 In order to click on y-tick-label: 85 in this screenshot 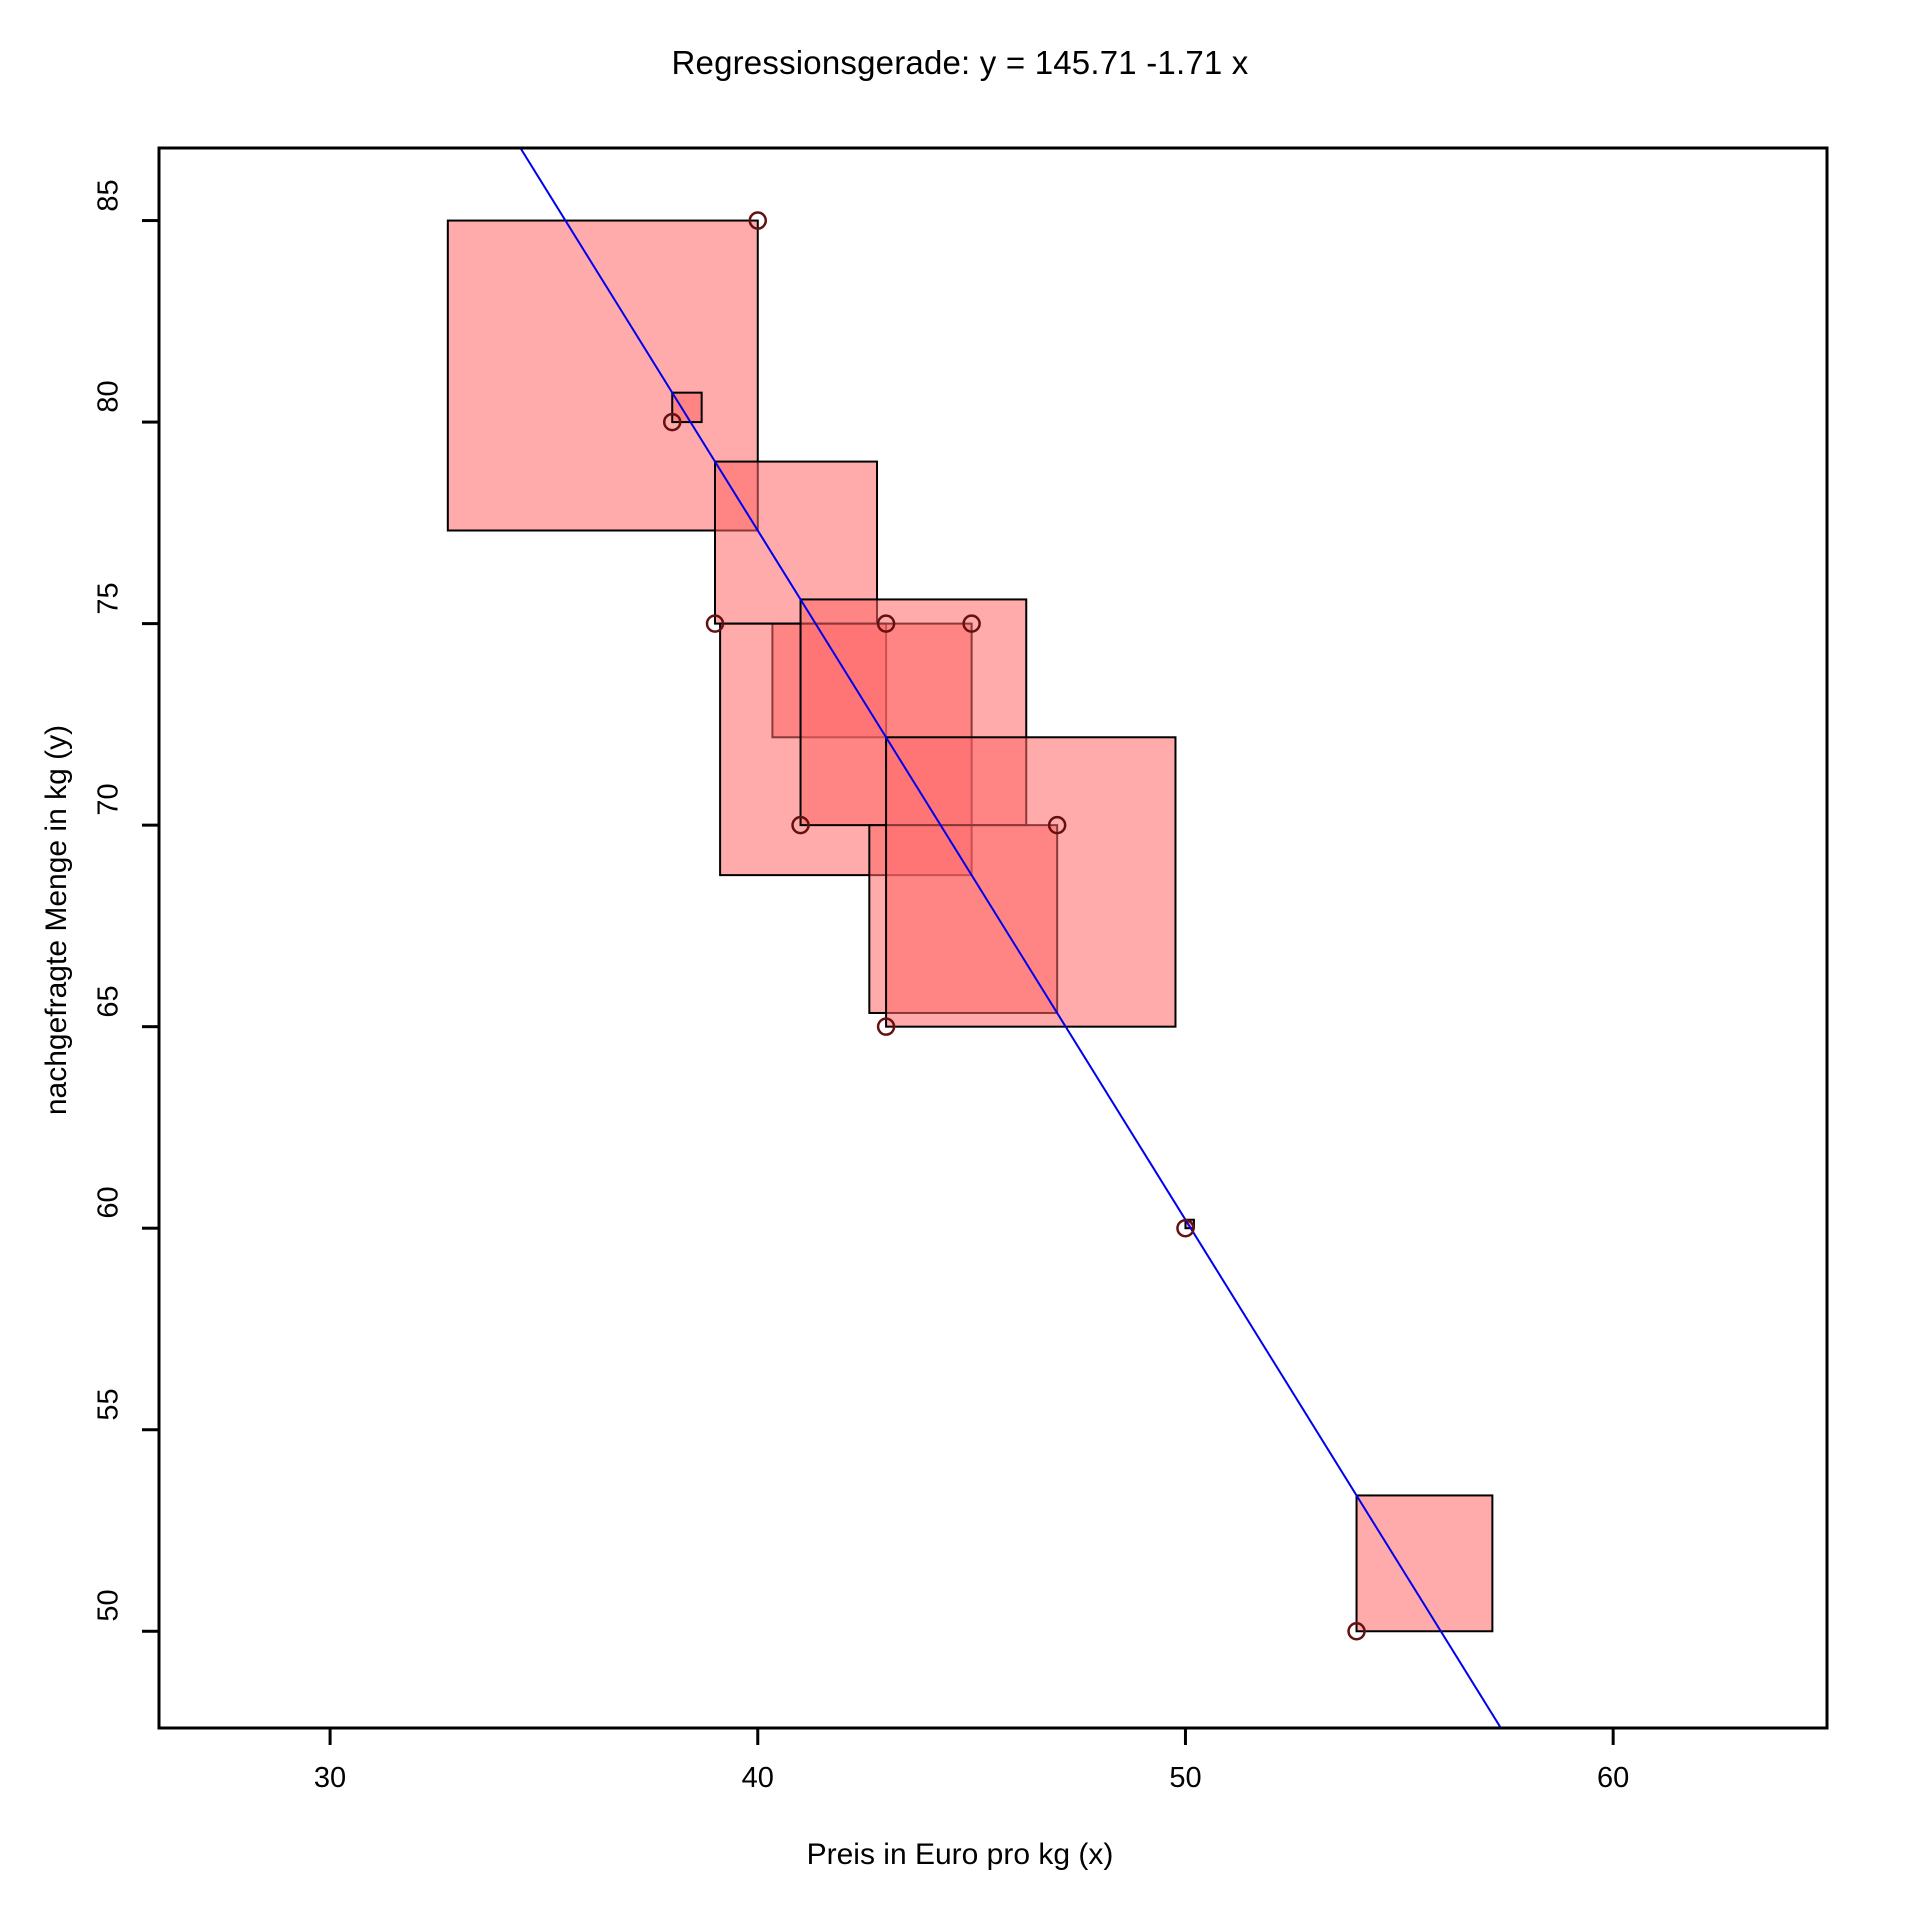, I will do `click(108, 195)`.